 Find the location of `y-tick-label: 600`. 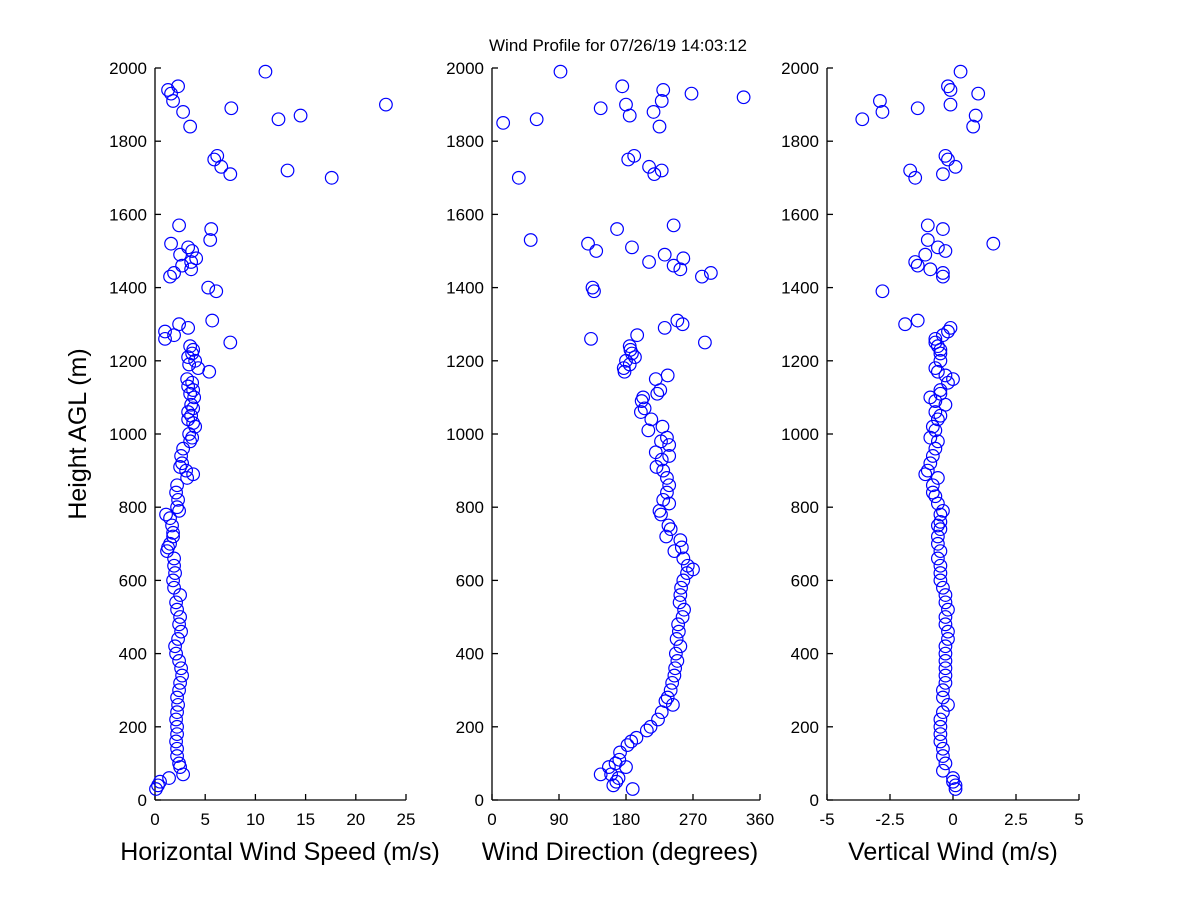

y-tick-label: 600 is located at coordinates (805, 580).